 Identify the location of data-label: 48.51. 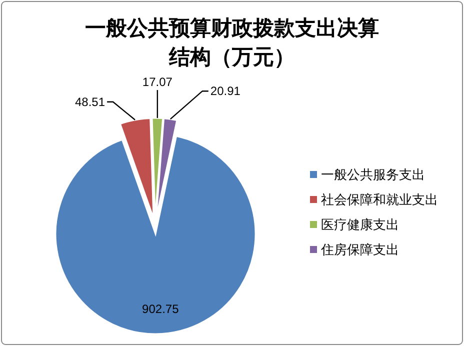
(90, 101).